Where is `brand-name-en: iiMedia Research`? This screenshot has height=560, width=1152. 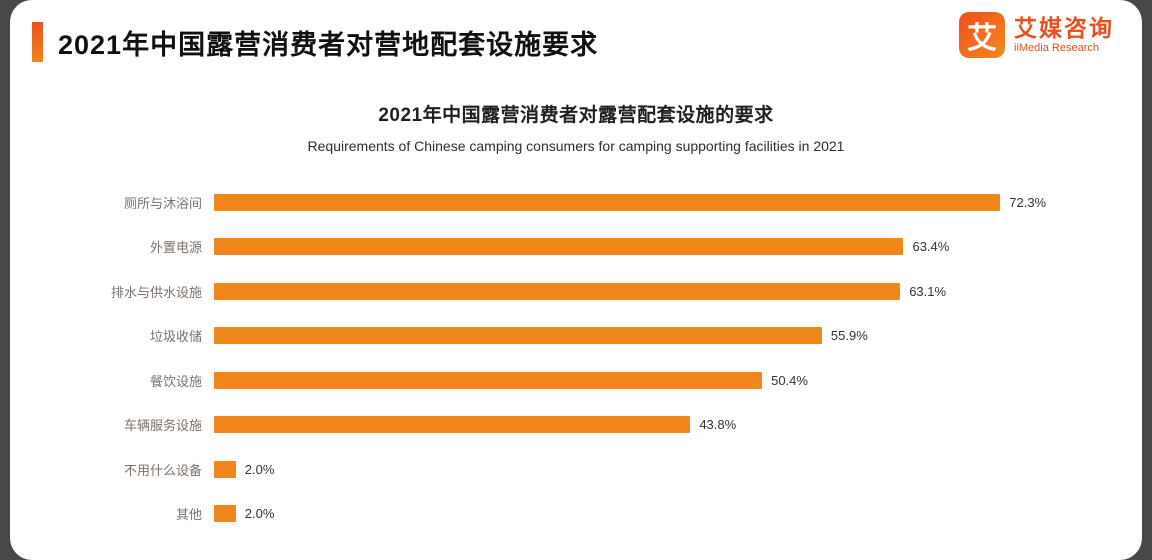 brand-name-en: iiMedia Research is located at coordinates (1056, 47).